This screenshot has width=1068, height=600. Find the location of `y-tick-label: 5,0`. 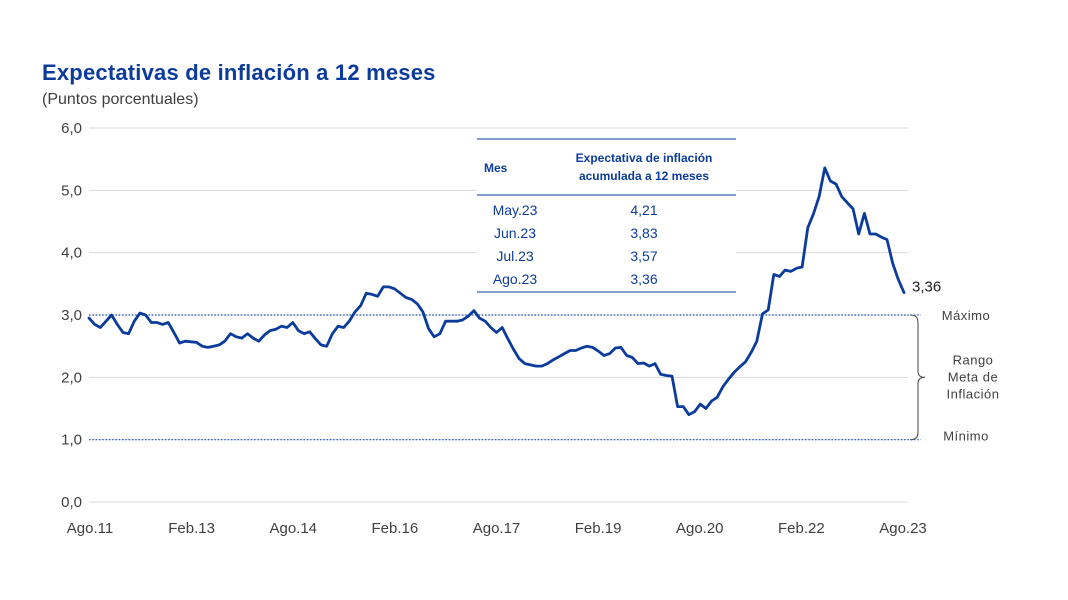

y-tick-label: 5,0 is located at coordinates (71, 190).